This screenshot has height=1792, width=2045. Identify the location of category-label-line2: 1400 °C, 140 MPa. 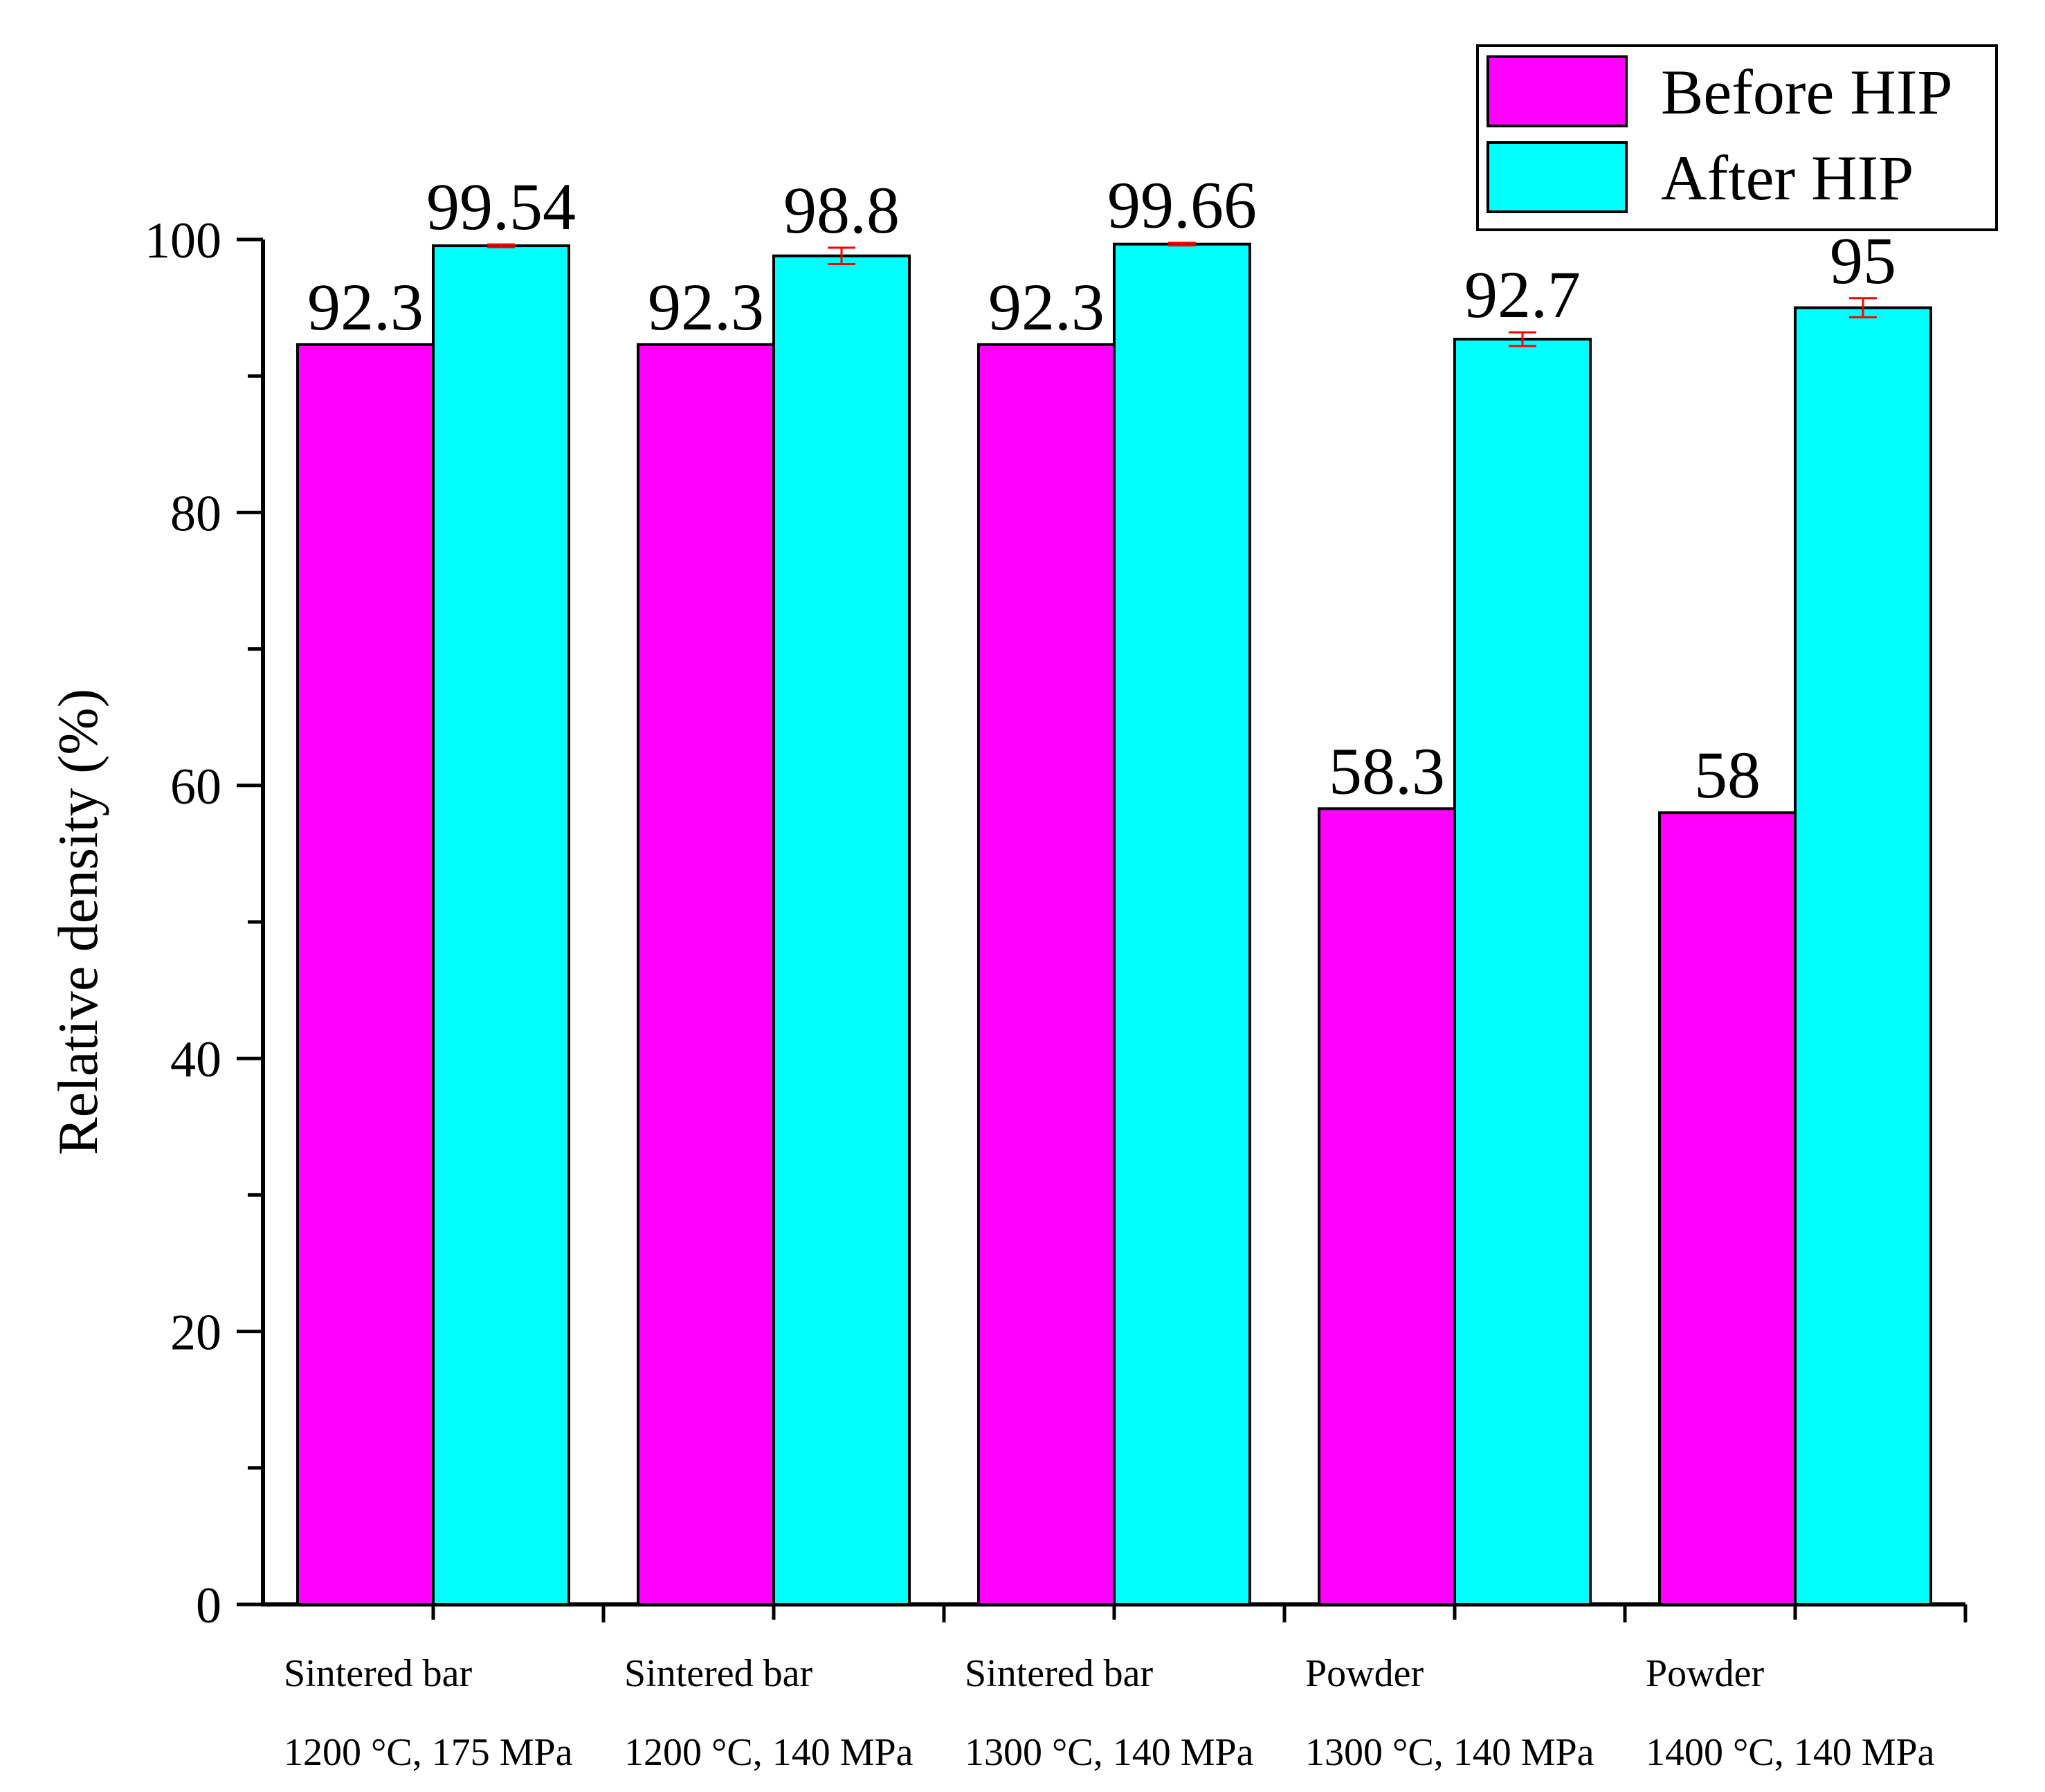
(1790, 1752).